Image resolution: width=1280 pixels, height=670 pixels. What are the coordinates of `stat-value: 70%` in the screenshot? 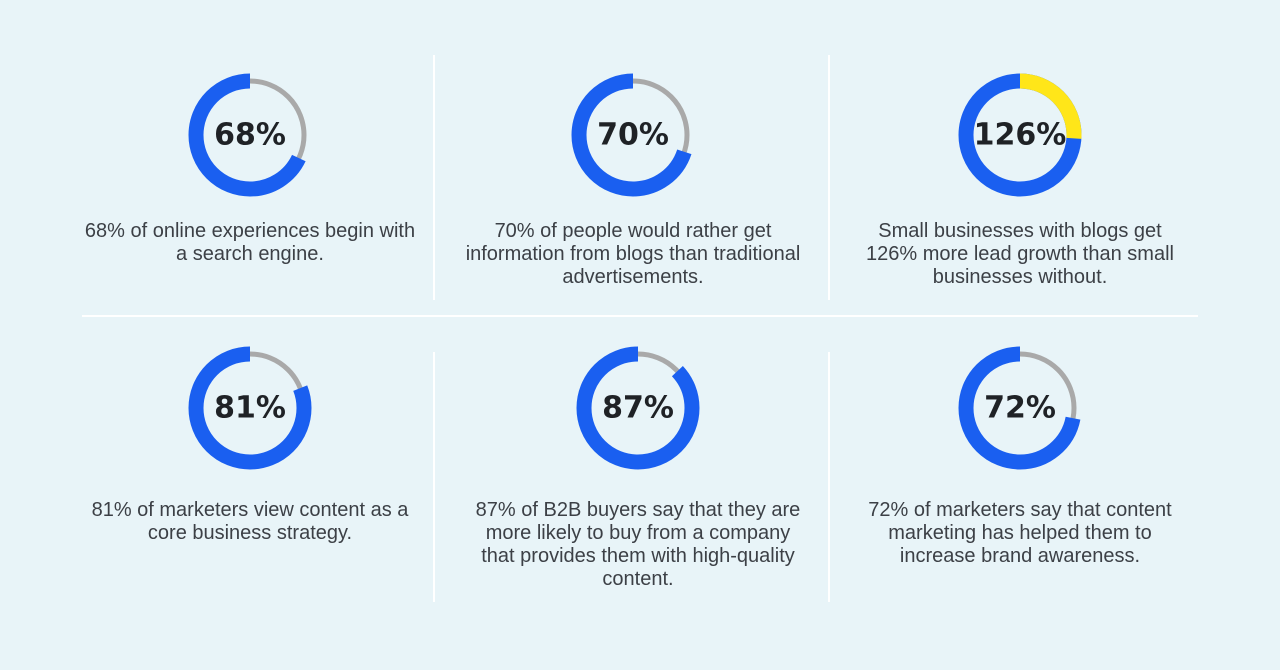 It's located at (633, 135).